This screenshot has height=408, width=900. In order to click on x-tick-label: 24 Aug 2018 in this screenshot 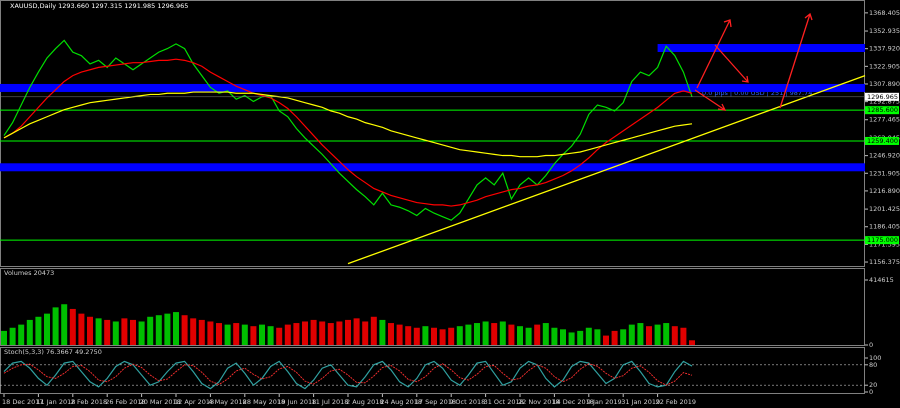, I will do `click(401, 402)`.